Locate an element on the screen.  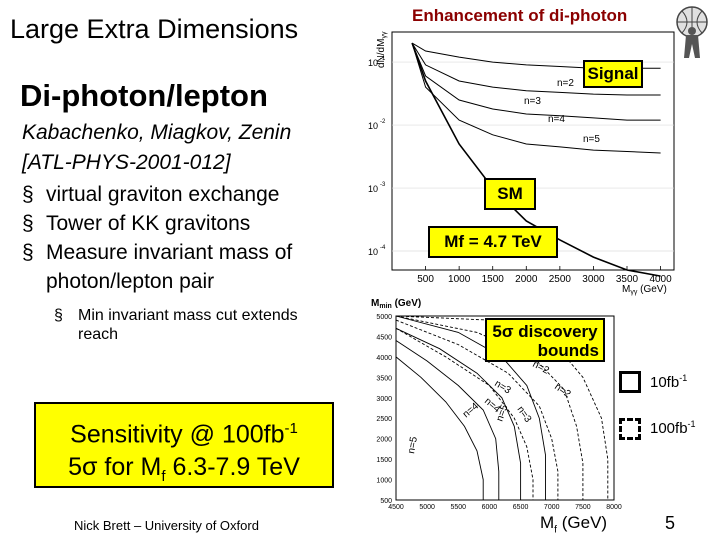
bottom-x-tick-label: 6000 is located at coordinates (490, 507).